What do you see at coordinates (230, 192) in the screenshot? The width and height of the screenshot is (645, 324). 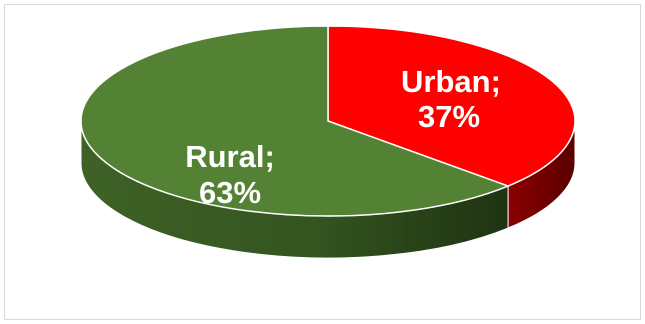 I see `label-rural-value: 63%` at bounding box center [230, 192].